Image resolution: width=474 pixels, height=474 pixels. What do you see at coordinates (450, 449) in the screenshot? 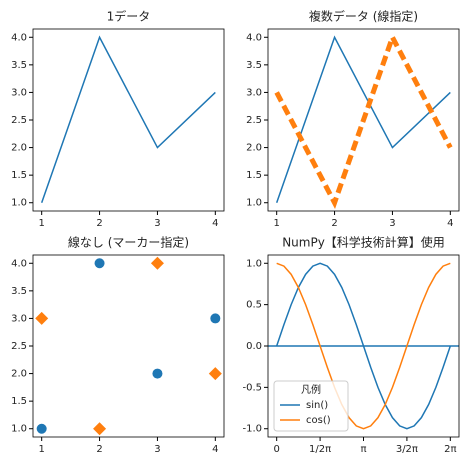
I see `x-tick-label: 2π` at bounding box center [450, 449].